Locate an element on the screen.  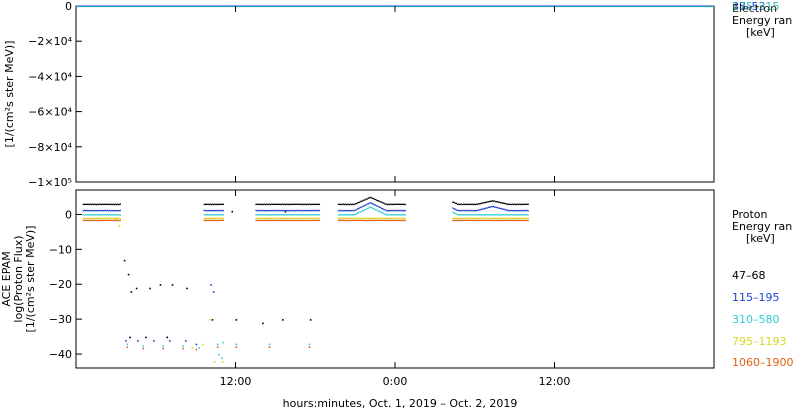
proton-legend-unit: [keV] is located at coordinates (760, 238).